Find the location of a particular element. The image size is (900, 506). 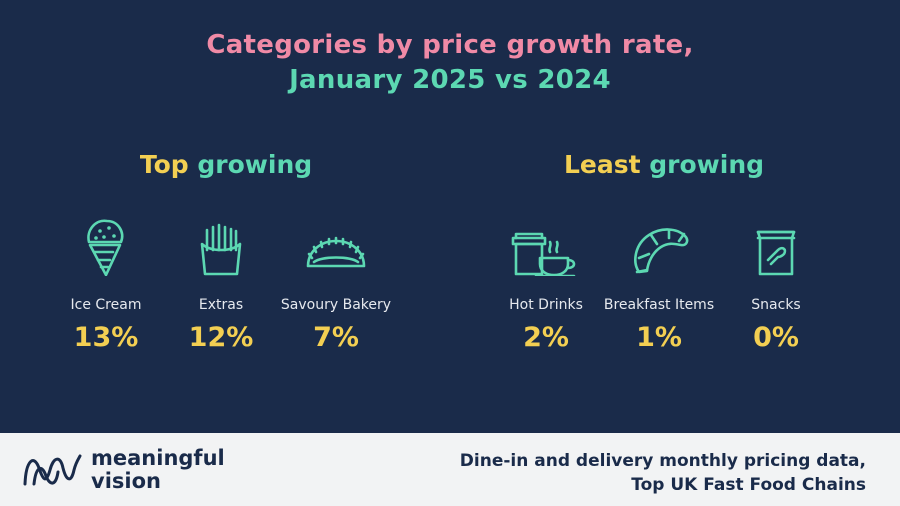

brand-line-1: meaningful is located at coordinates (158, 458).